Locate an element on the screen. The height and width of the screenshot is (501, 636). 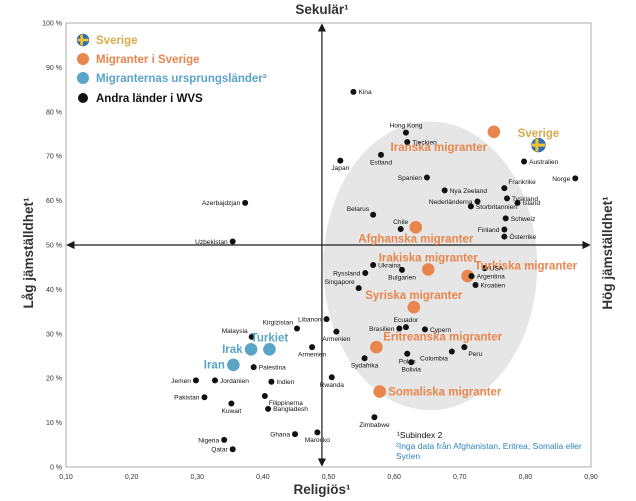
x-tick-label: 0,30 is located at coordinates (197, 477).